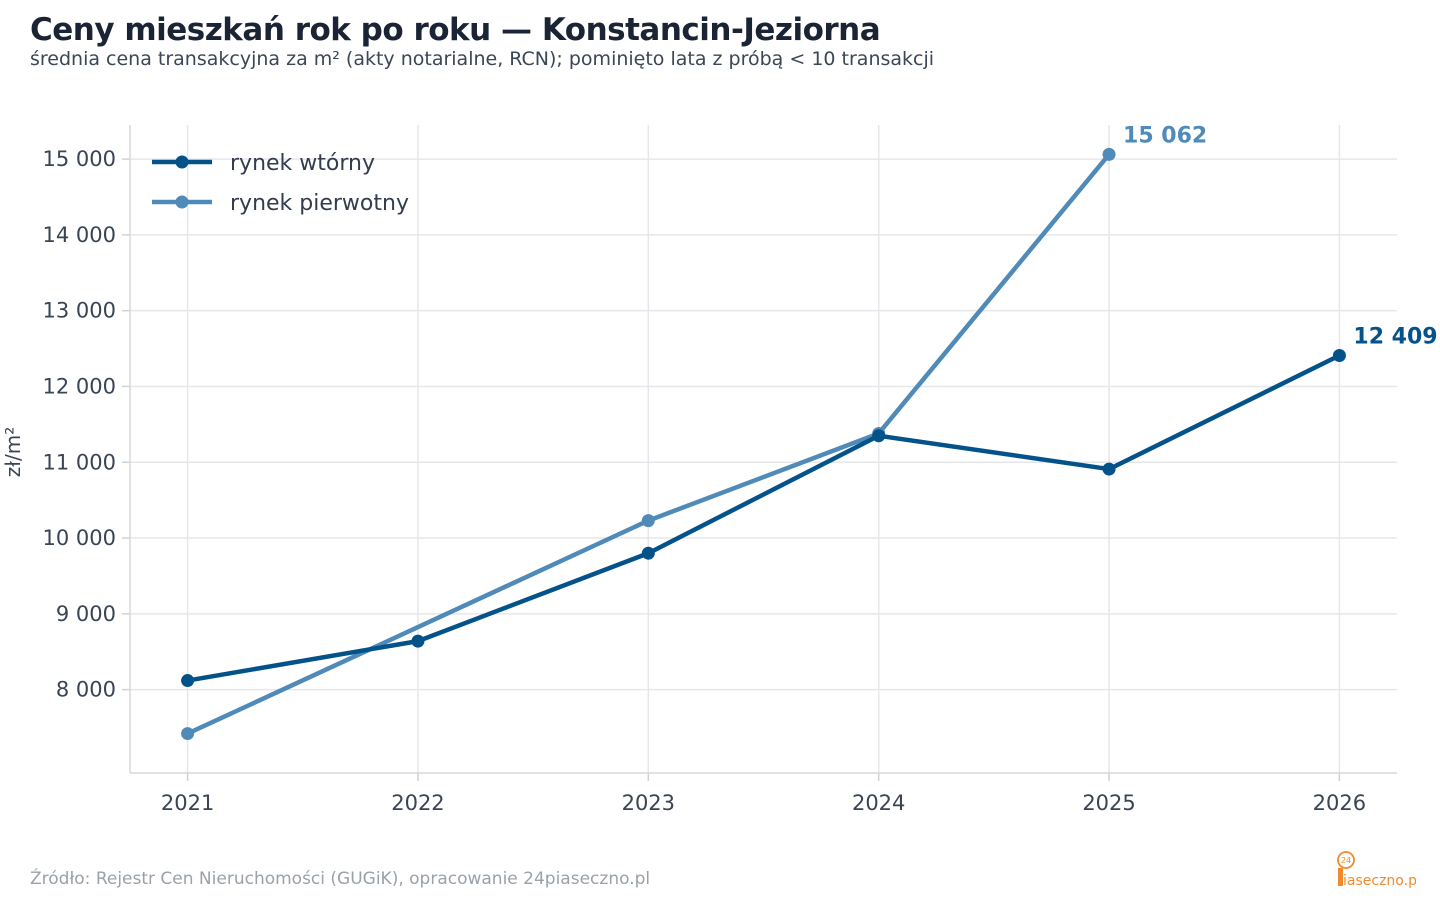 The image size is (1440, 900). I want to click on y-tick-label: 13 000, so click(79, 311).